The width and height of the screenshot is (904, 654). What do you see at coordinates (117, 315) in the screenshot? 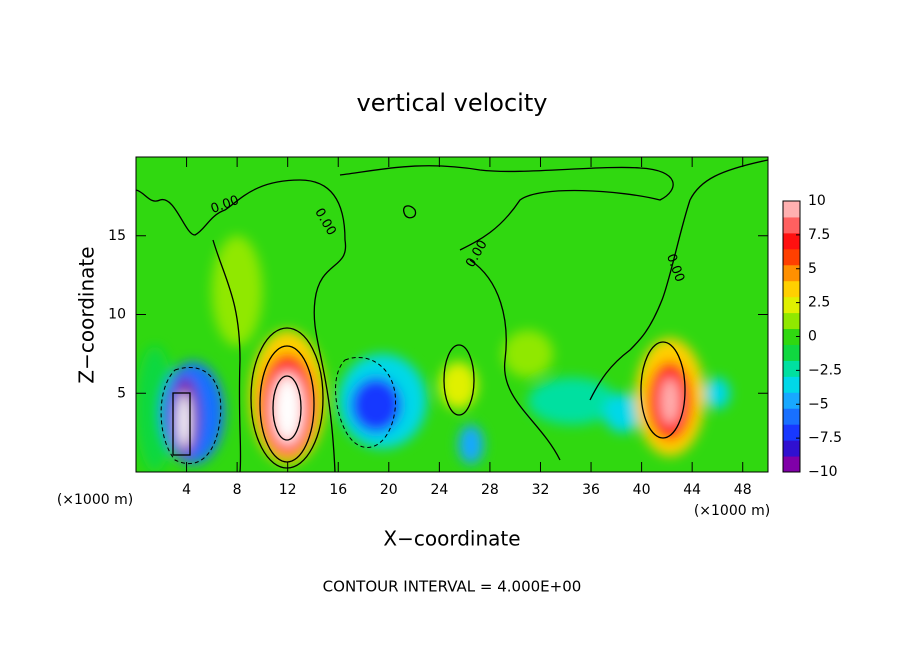
I see `y-tick-label: 10` at bounding box center [117, 315].